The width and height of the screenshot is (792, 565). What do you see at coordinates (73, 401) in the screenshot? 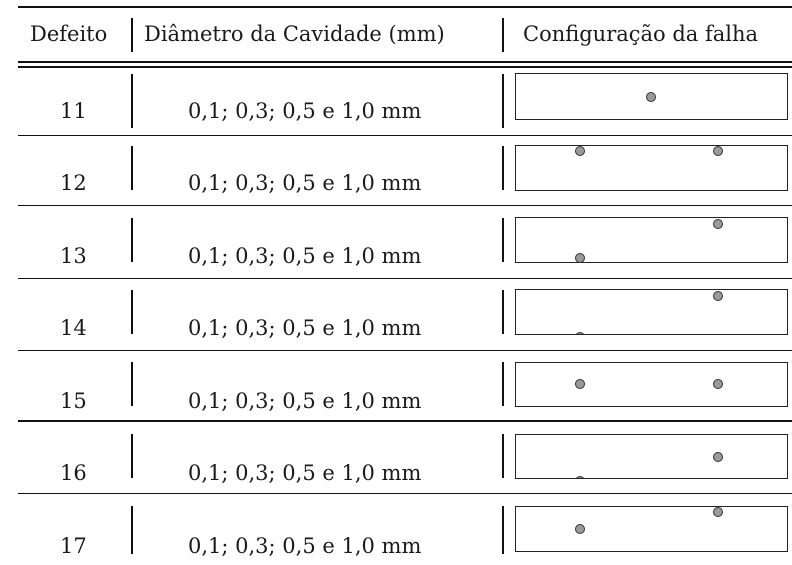
I see `cell-defeito: 15` at bounding box center [73, 401].